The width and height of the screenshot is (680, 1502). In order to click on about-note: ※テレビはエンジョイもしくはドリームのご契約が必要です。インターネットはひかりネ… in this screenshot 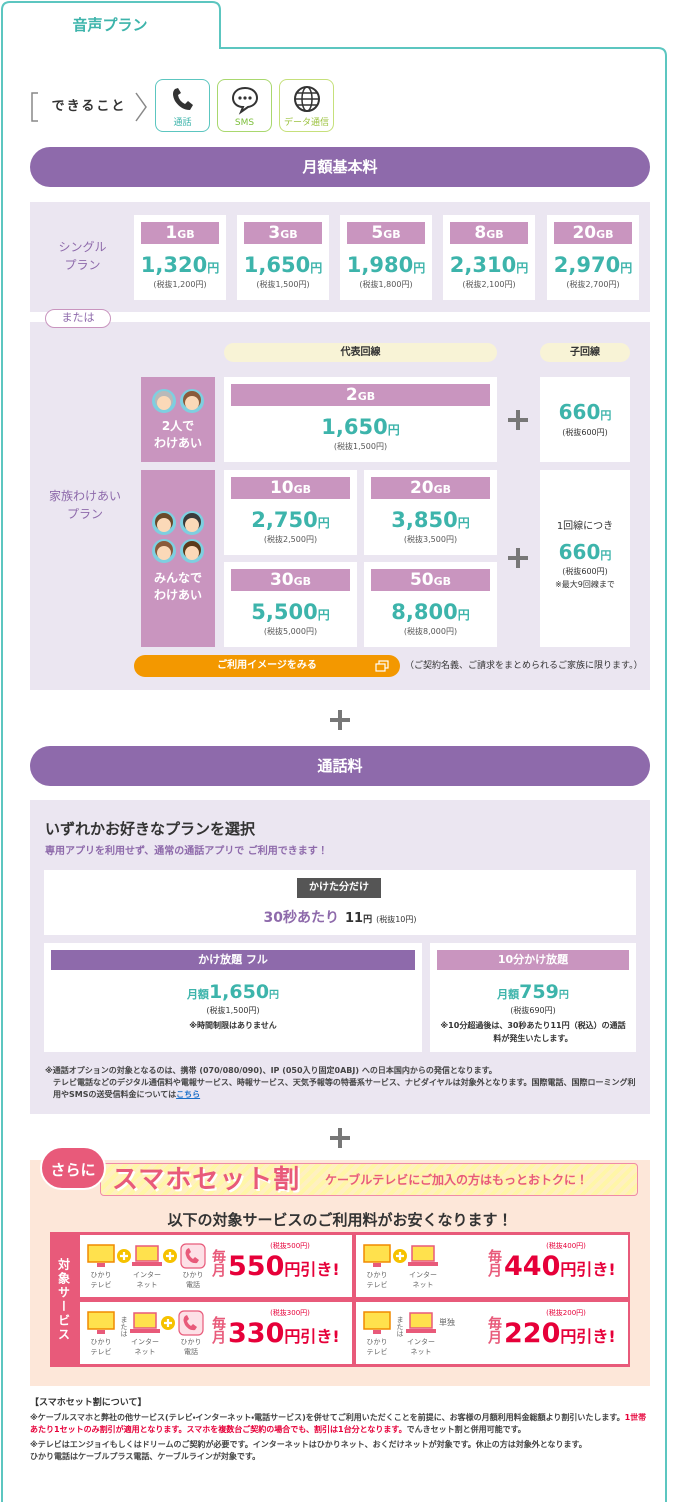, I will do `click(340, 1451)`.